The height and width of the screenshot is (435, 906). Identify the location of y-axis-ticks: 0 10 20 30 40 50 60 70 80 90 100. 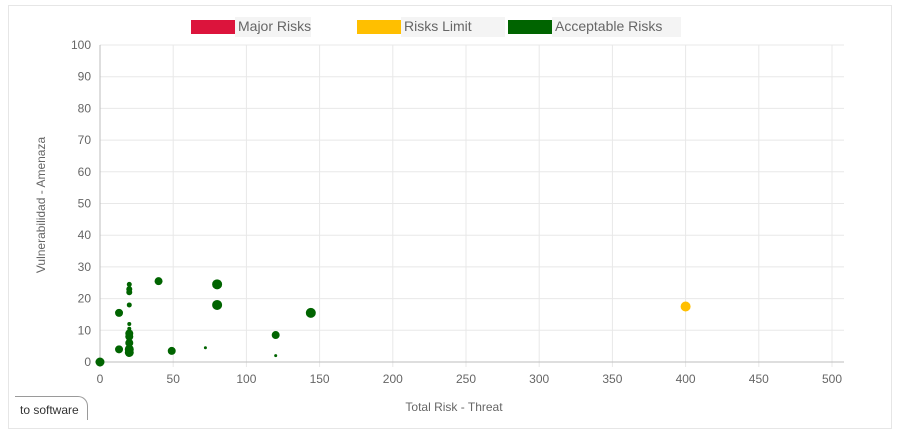
(81, 203).